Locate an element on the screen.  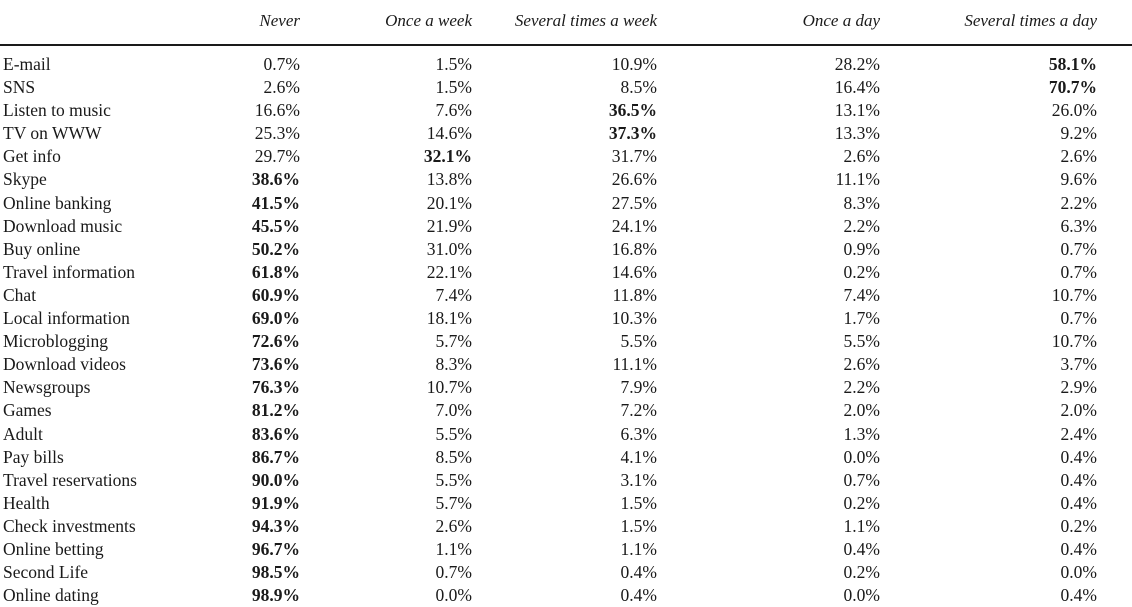
table-cell: 24.1% is located at coordinates (634, 225).